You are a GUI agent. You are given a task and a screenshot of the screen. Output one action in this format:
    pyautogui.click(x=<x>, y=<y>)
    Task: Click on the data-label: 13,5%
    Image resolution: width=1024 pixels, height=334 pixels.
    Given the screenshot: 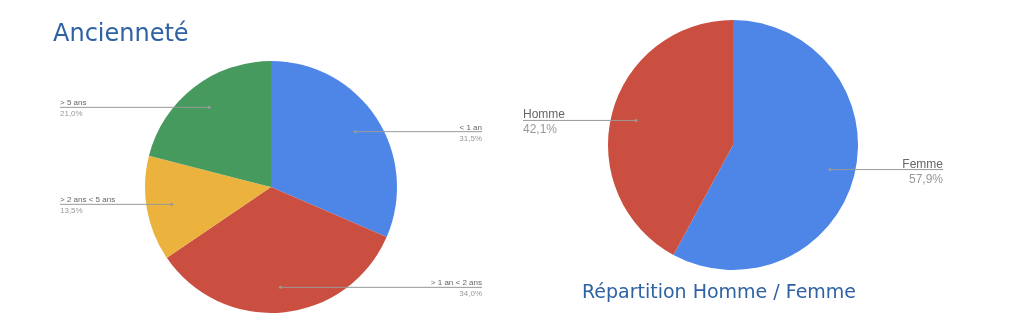 What is the action you would take?
    pyautogui.click(x=71, y=211)
    